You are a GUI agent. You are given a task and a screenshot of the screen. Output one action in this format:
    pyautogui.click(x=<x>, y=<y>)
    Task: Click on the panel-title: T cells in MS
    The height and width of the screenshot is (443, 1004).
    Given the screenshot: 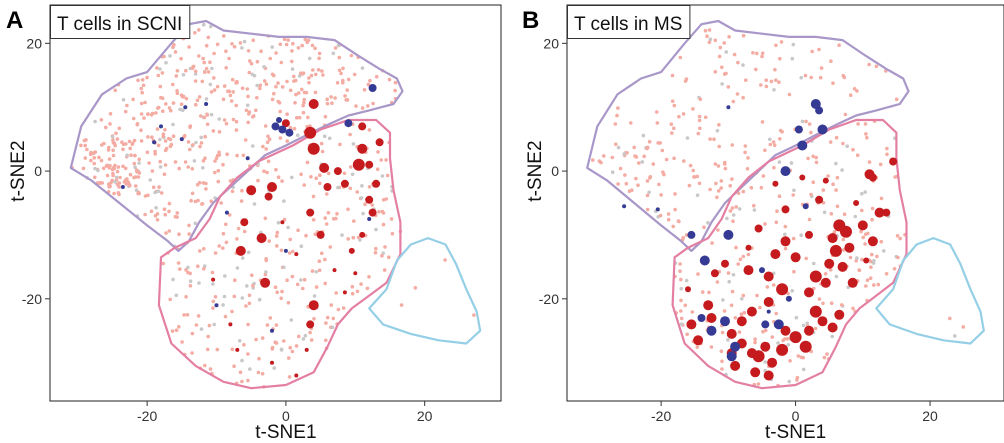 What is the action you would take?
    pyautogui.click(x=628, y=24)
    